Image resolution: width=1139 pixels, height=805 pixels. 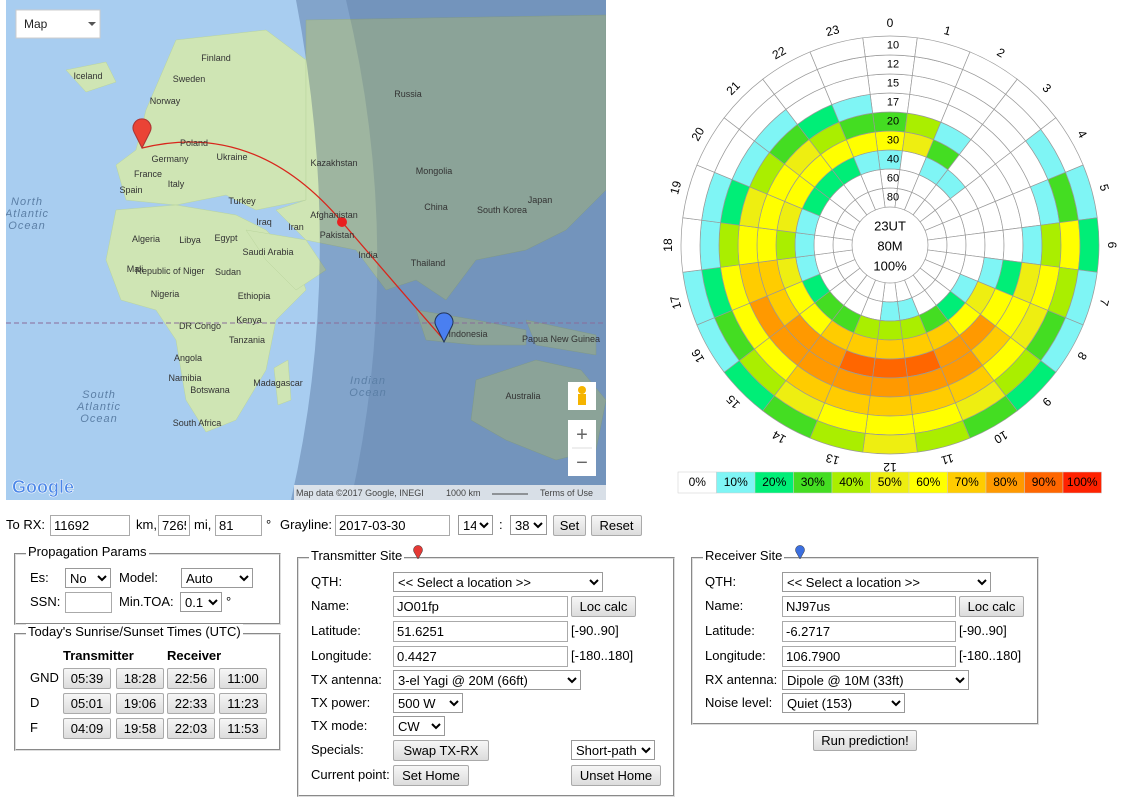 I want to click on legend-swatch, so click(x=1082, y=482).